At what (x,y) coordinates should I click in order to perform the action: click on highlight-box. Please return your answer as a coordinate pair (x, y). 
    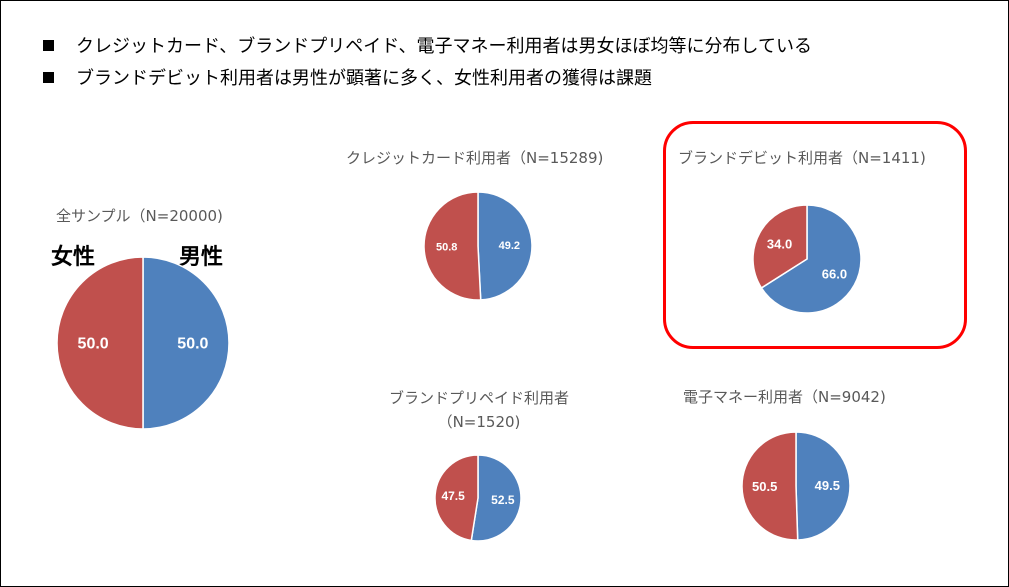
    Looking at the image, I should click on (815, 235).